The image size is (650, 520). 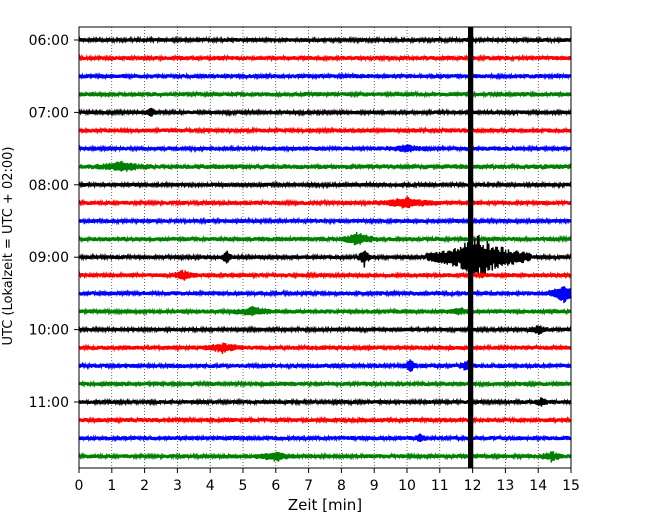 I want to click on x-tick-label: 11, so click(x=440, y=486).